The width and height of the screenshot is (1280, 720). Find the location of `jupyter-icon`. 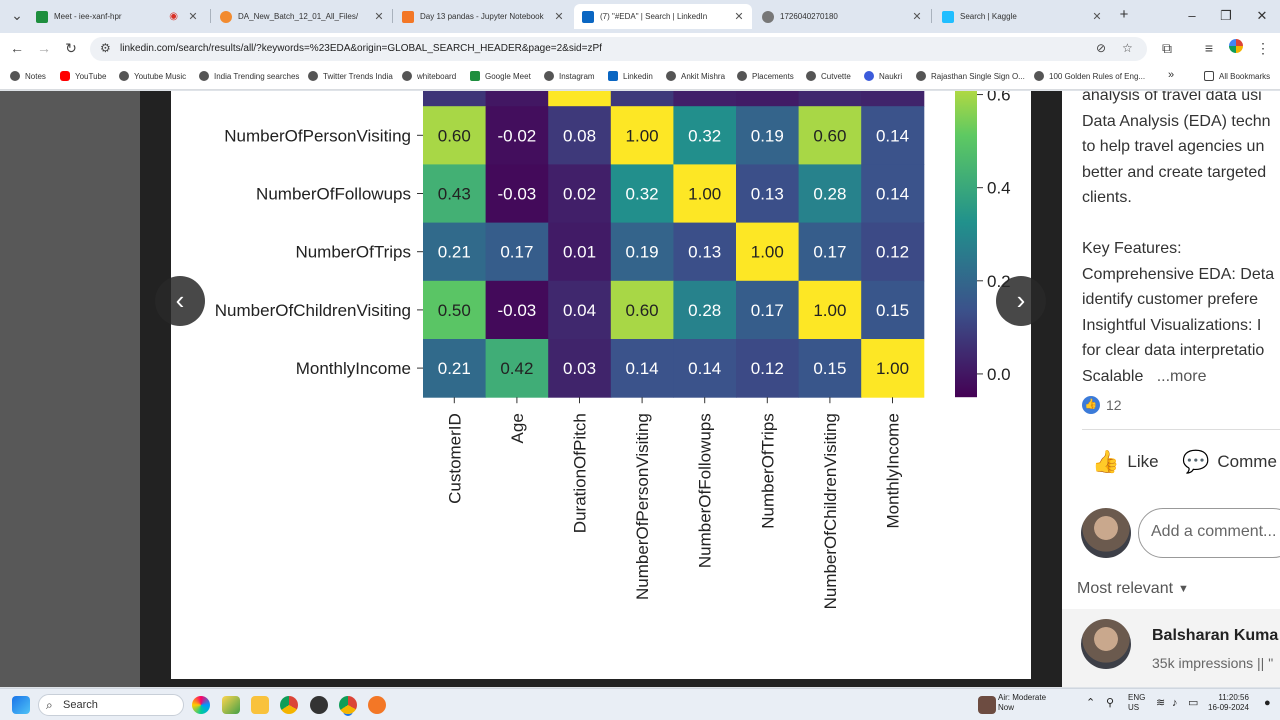

jupyter-icon is located at coordinates (377, 705).